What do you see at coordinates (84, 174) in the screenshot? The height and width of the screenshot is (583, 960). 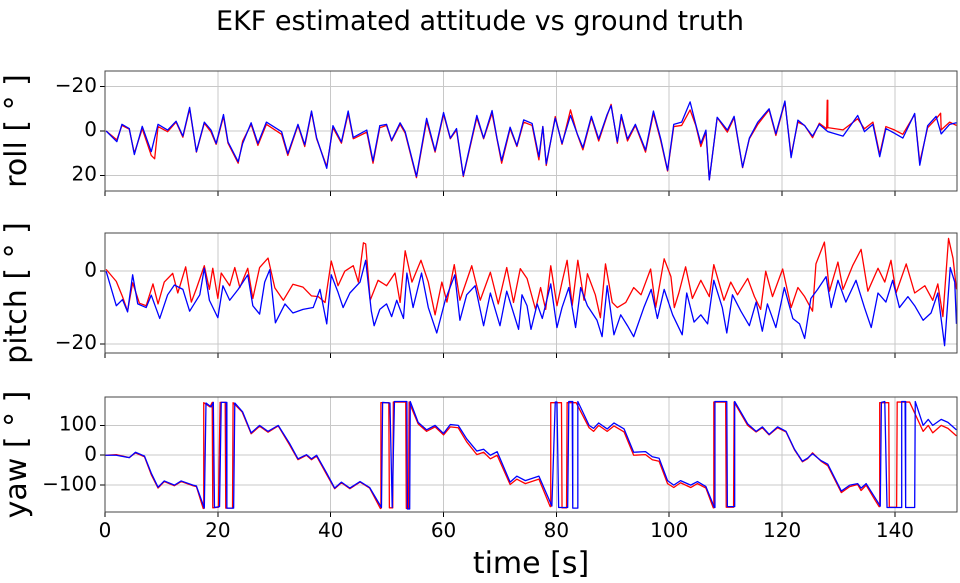 I see `y-tick-label: 20` at bounding box center [84, 174].